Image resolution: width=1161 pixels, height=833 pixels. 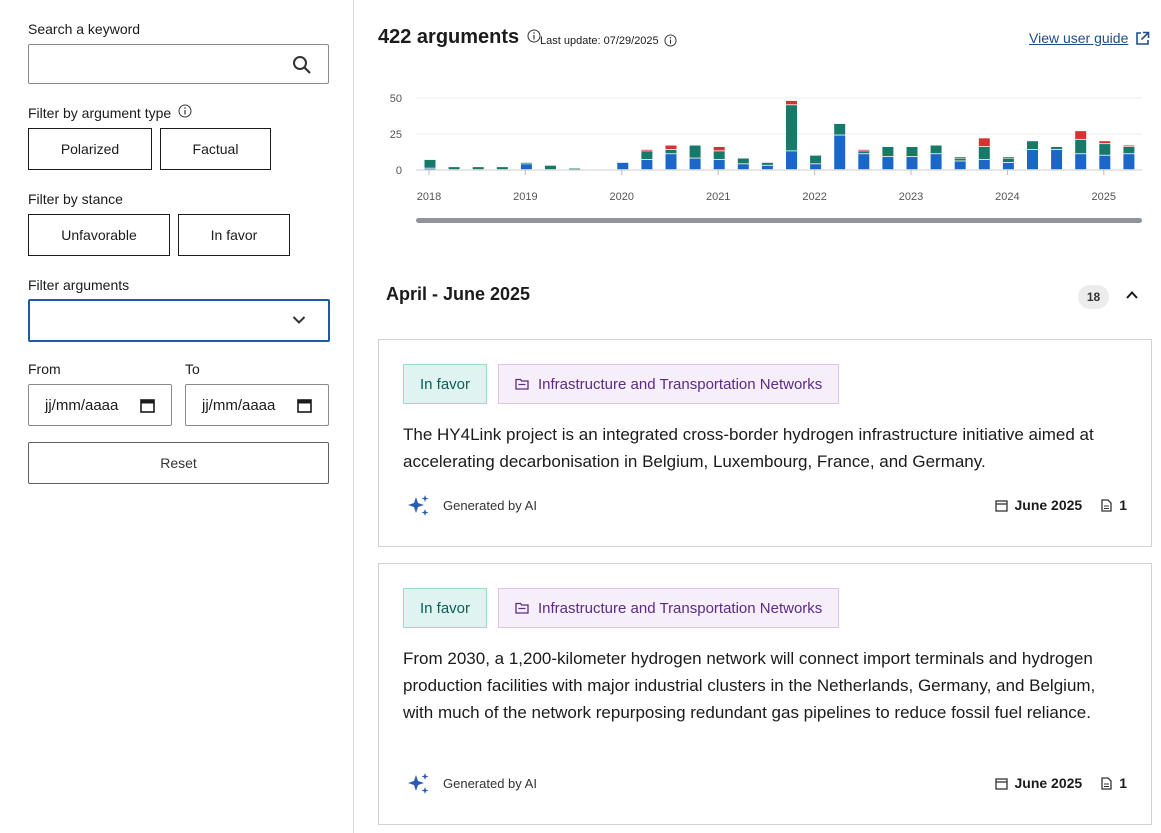 What do you see at coordinates (445, 608) in the screenshot?
I see `stance-tag: In favor` at bounding box center [445, 608].